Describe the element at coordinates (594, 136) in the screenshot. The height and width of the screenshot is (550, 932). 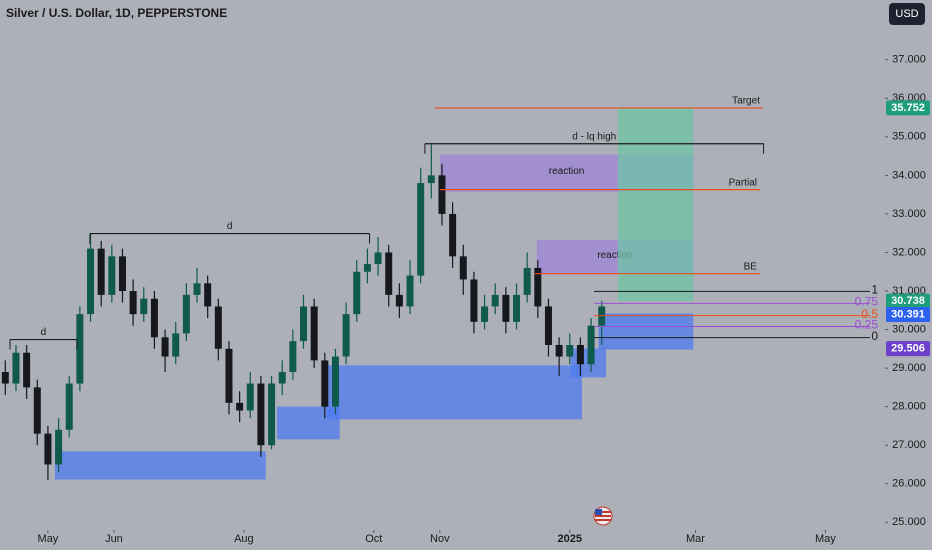
I see `level-label: d - lq high` at that location.